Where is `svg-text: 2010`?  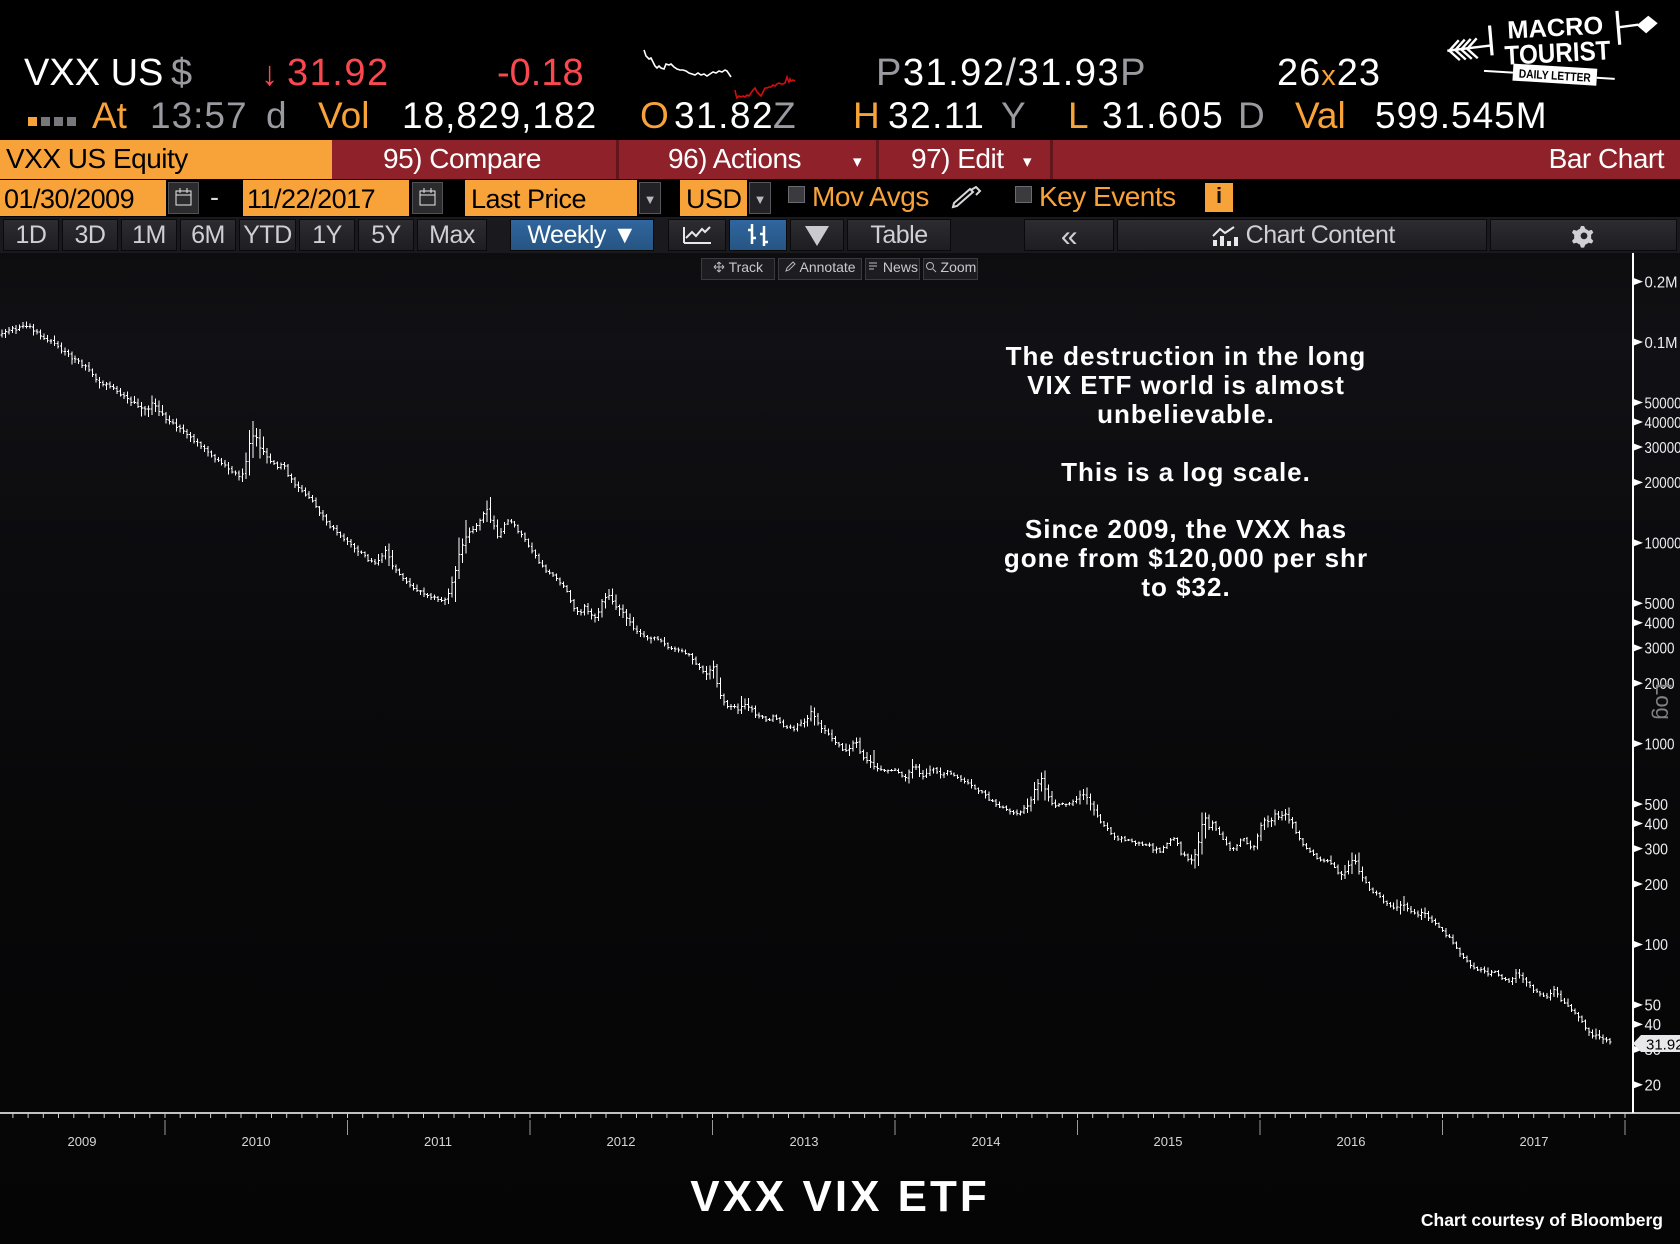 svg-text: 2010 is located at coordinates (256, 1141).